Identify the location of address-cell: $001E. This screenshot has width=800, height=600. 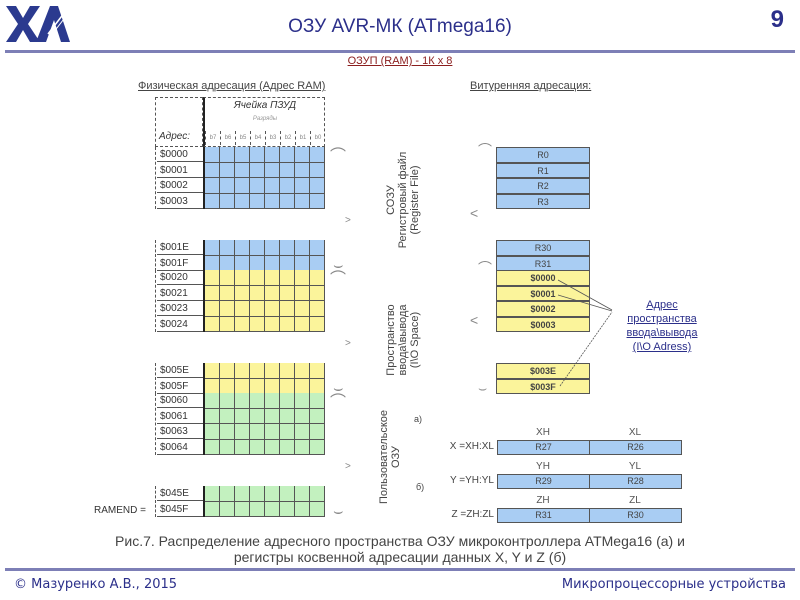
(180, 247).